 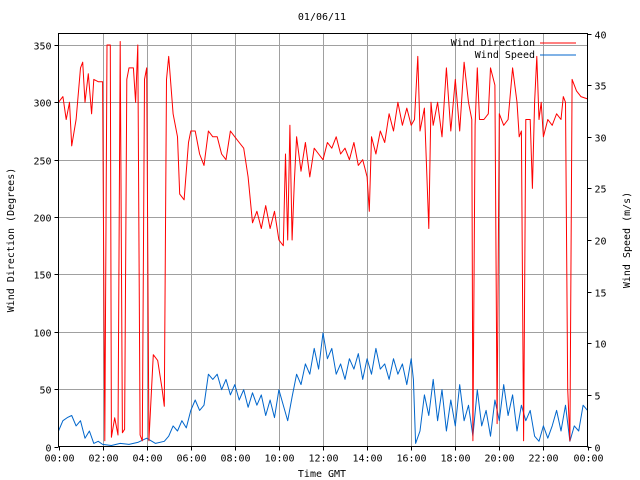 I want to click on x-tick-label: 04:00, so click(x=147, y=459).